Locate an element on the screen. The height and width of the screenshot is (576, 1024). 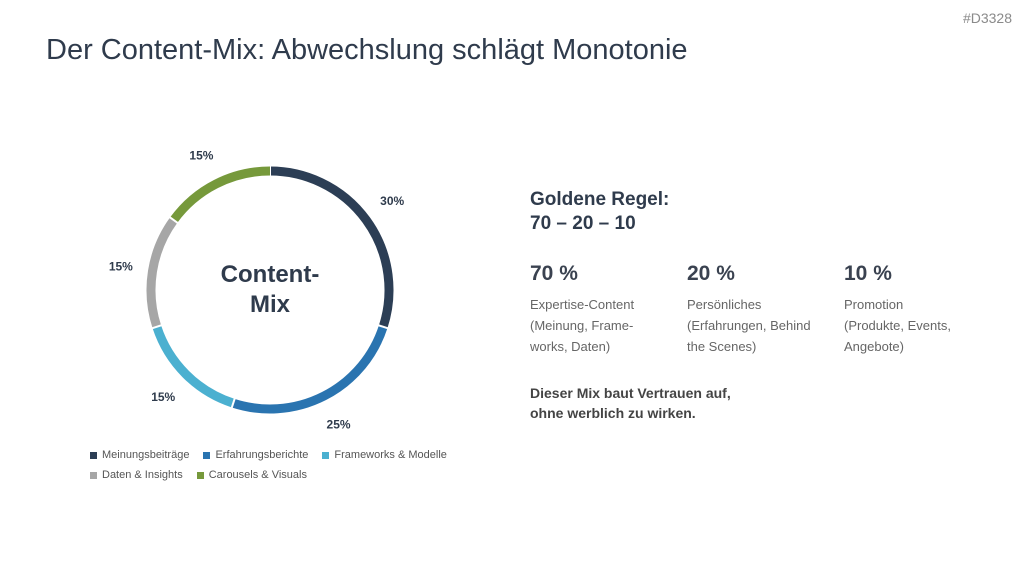
slide-id: #D3328 is located at coordinates (987, 18).